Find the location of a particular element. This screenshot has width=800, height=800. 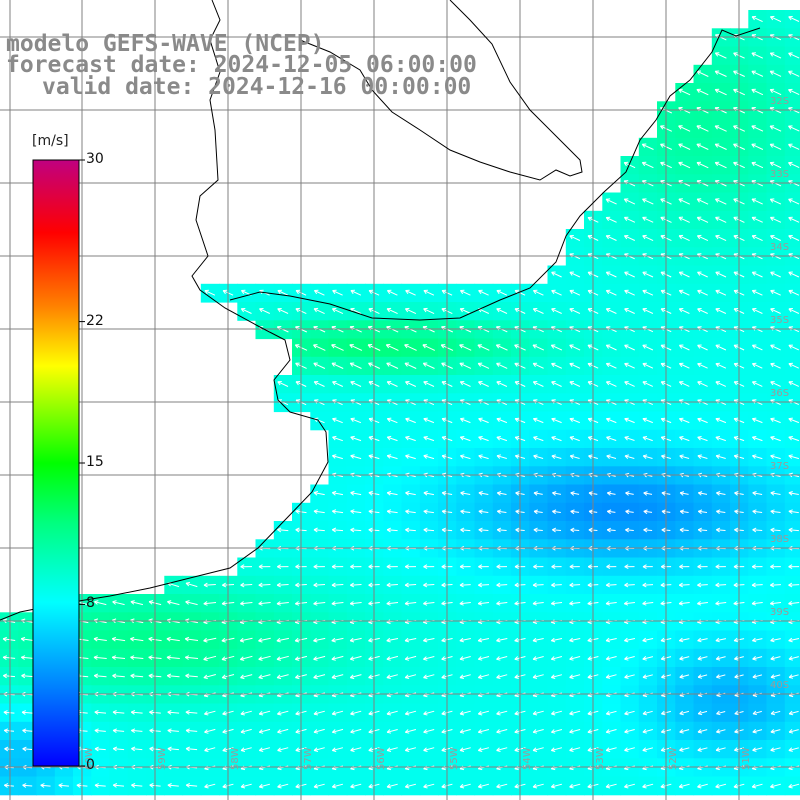

colorbar-ticks is located at coordinates (82, 463).